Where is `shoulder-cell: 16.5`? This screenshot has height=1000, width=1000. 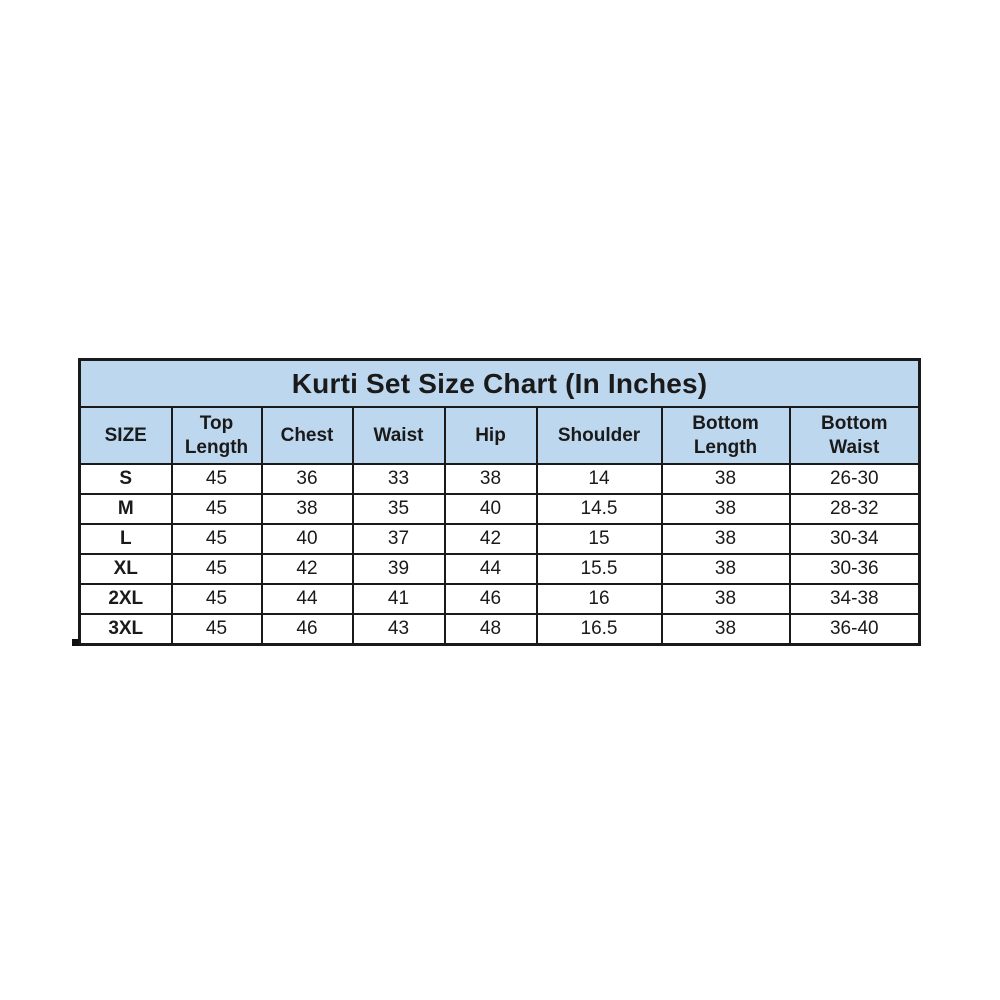
shoulder-cell: 16.5 is located at coordinates (599, 629).